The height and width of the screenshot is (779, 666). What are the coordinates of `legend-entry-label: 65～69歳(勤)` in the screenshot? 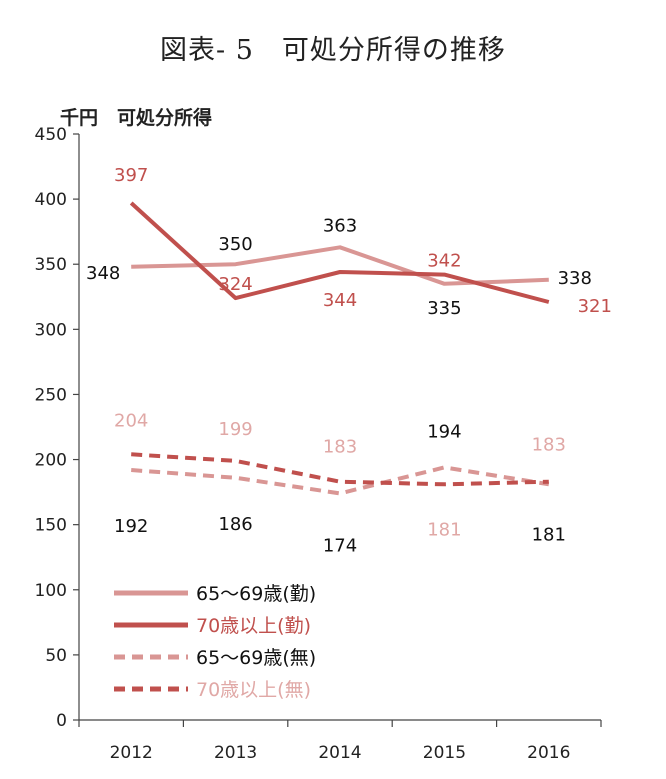 It's located at (256, 594).